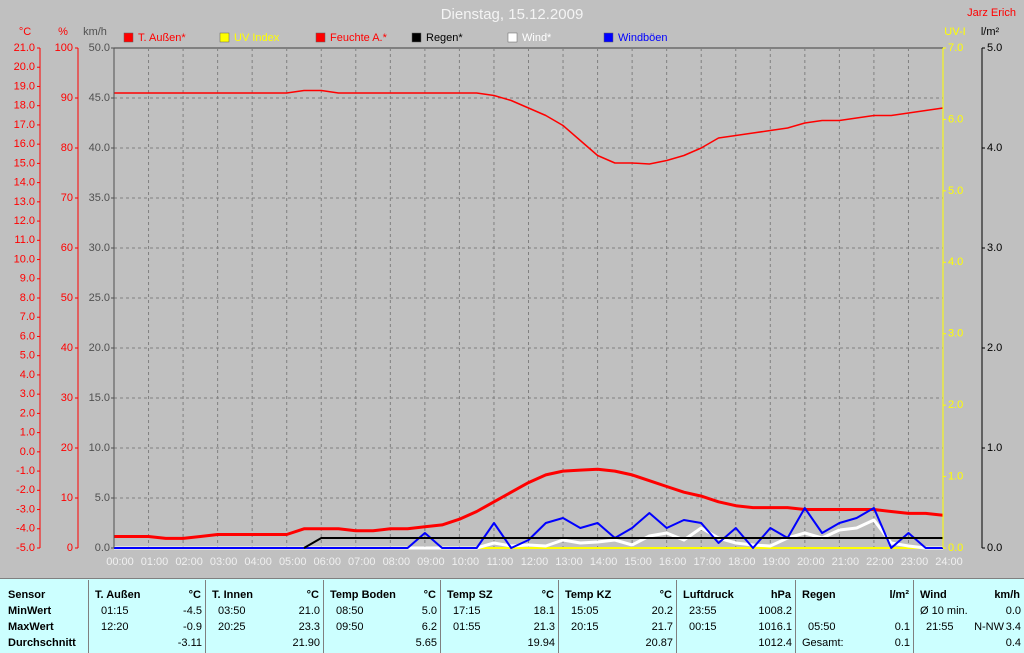 This screenshot has width=1024, height=653. I want to click on cell-value: 5.0, so click(429, 611).